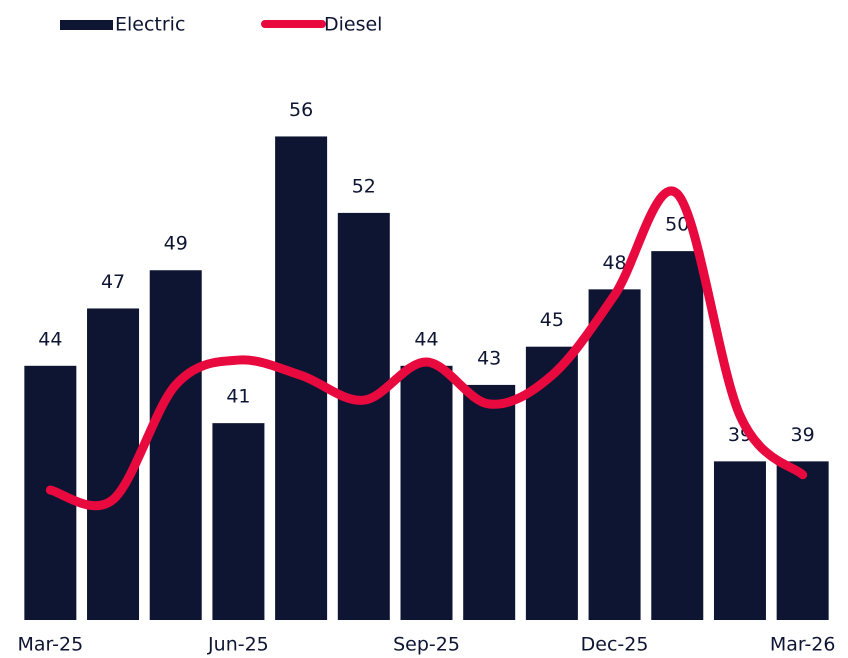  What do you see at coordinates (150, 25) in the screenshot?
I see `legend-label: Electric` at bounding box center [150, 25].